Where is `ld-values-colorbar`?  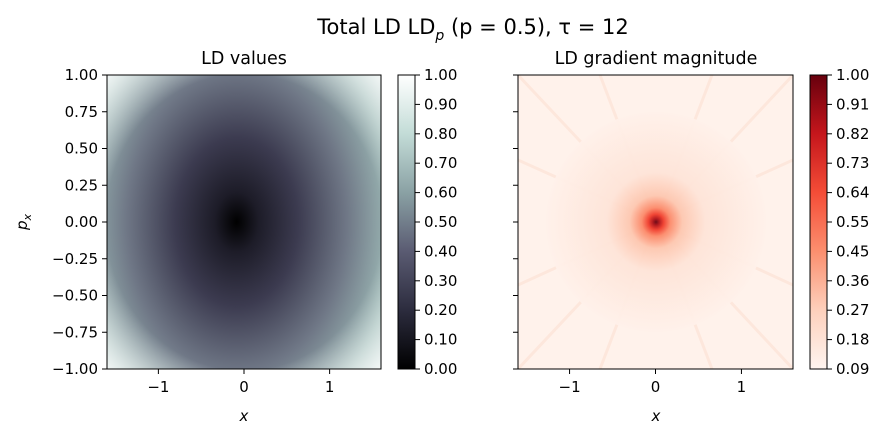
ld-values-colorbar is located at coordinates (406, 222).